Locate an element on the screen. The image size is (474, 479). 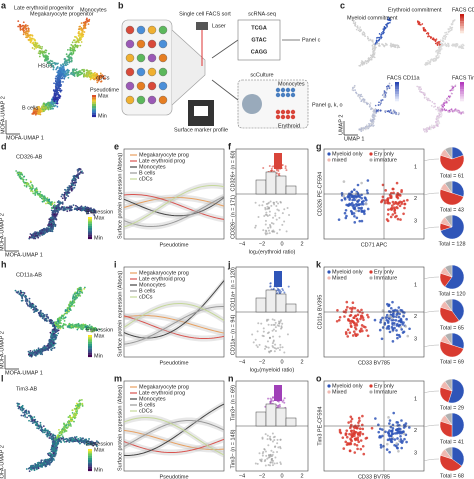
label: CD11a− (n = 94) is located at coordinates (233, 335).